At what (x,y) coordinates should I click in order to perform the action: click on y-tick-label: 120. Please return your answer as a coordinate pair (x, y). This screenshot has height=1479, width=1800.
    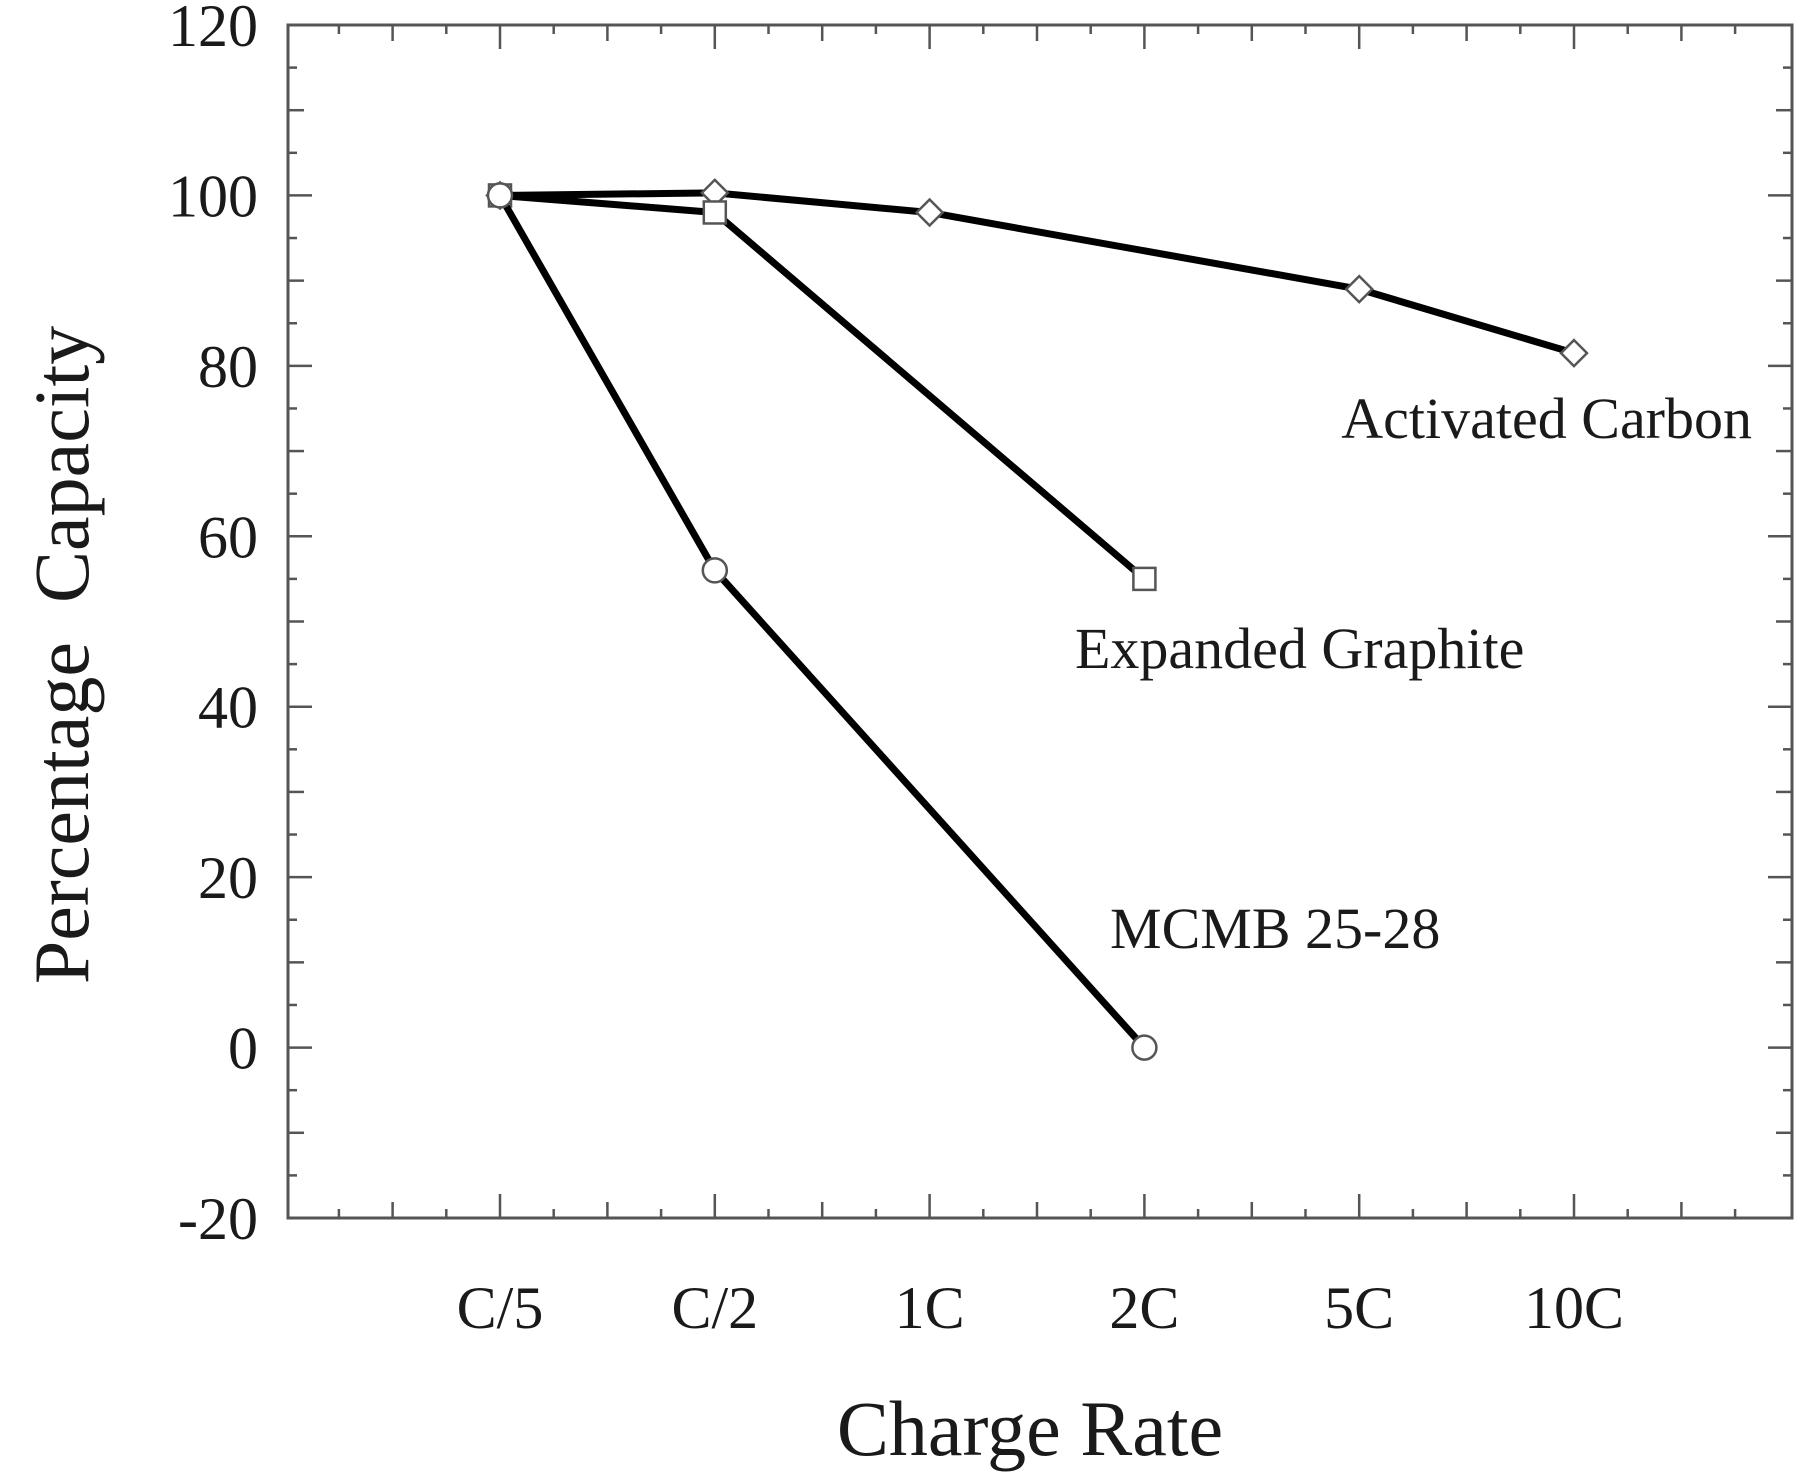
    Looking at the image, I should click on (213, 29).